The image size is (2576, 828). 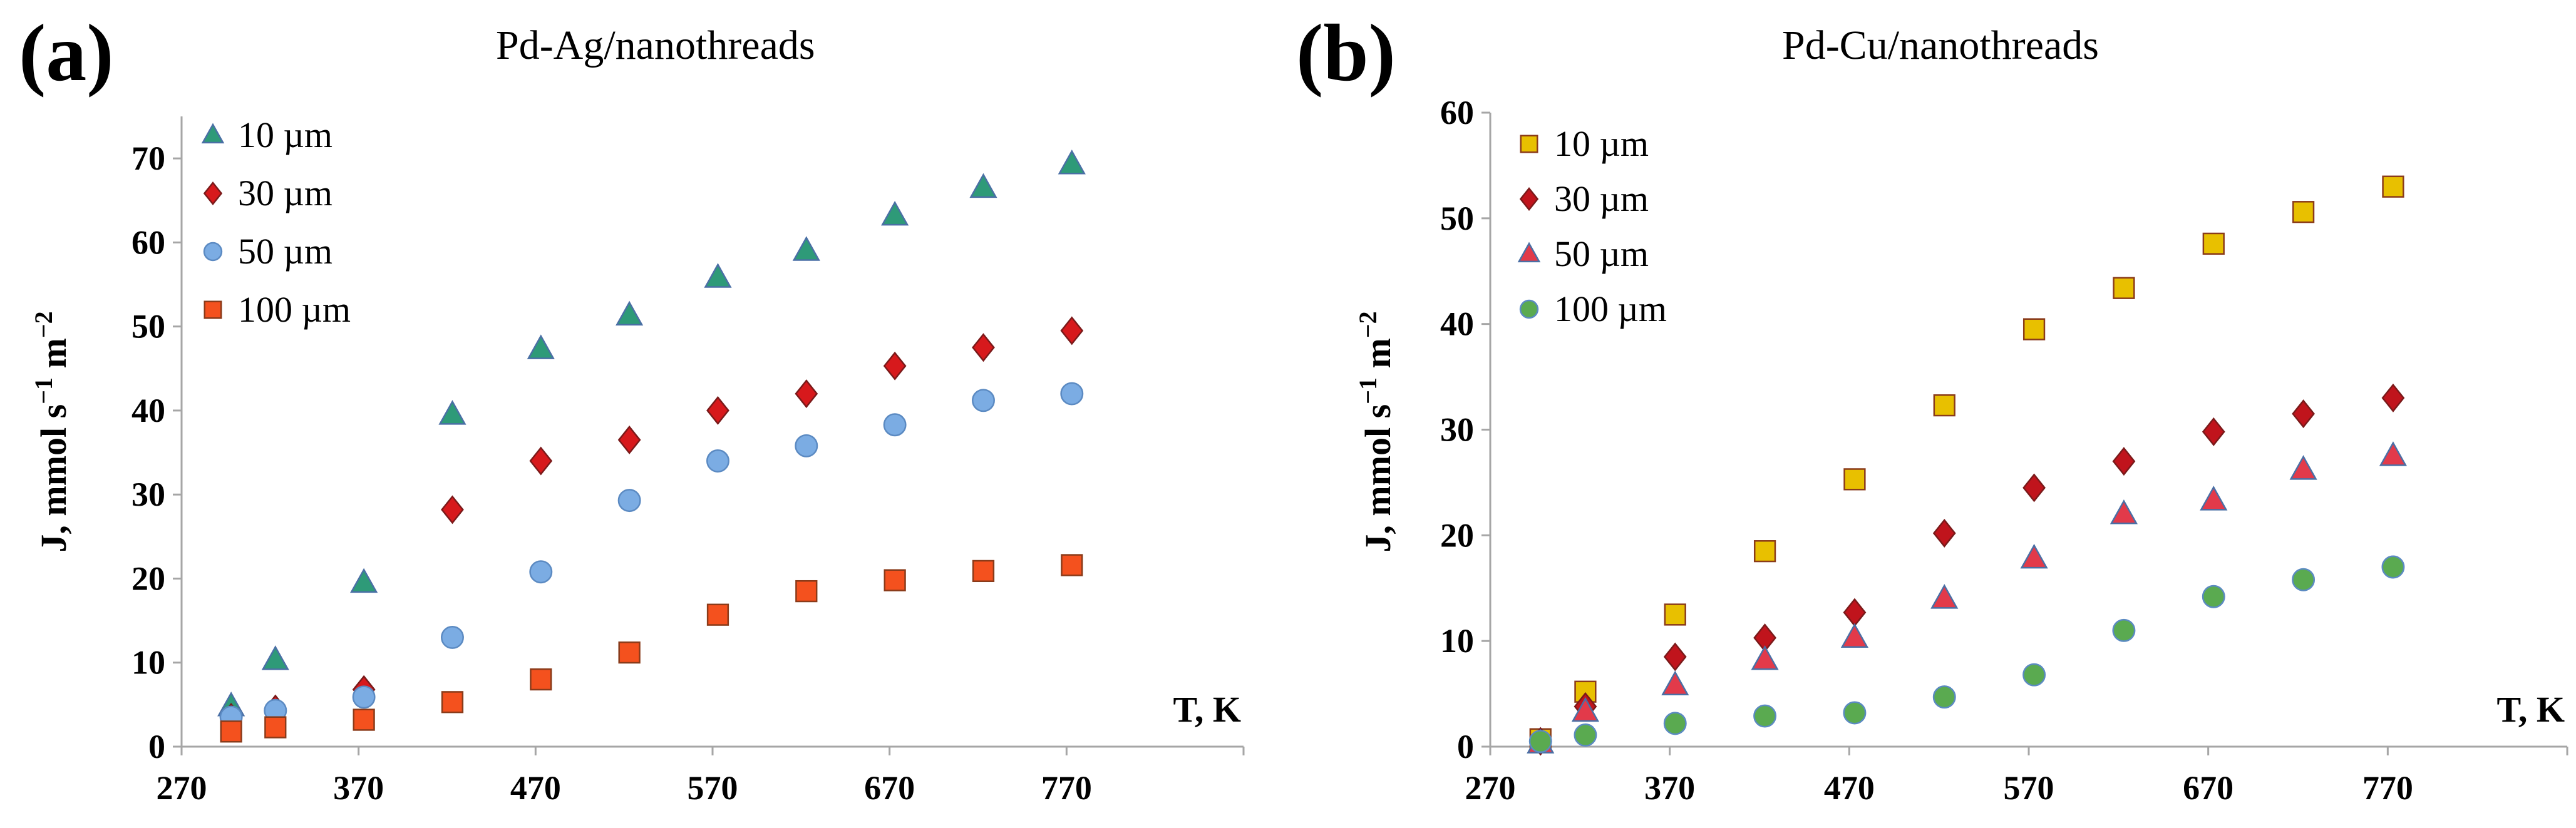 What do you see at coordinates (1346, 53) in the screenshot?
I see `panel-label: (b)` at bounding box center [1346, 53].